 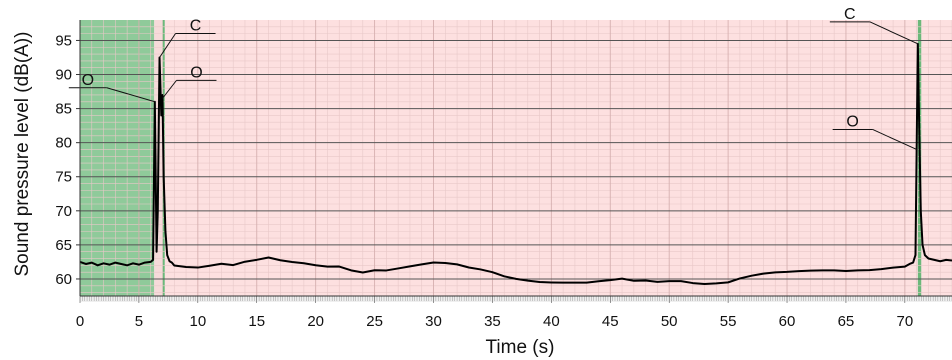 What do you see at coordinates (520, 347) in the screenshot?
I see `x-axis-title: Time (s)` at bounding box center [520, 347].